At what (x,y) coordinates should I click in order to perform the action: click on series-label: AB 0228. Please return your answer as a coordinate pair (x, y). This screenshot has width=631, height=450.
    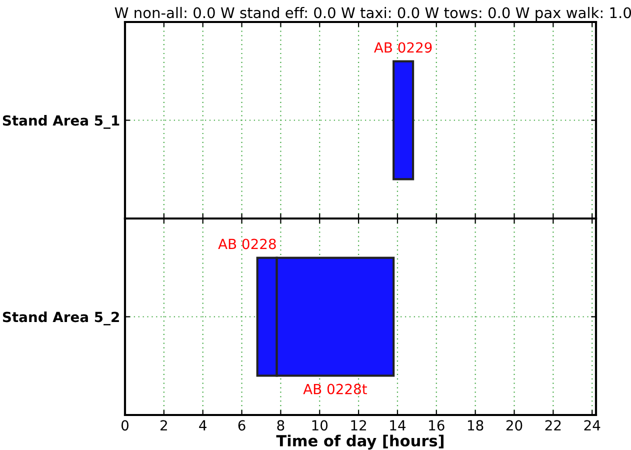
    Looking at the image, I should click on (247, 244).